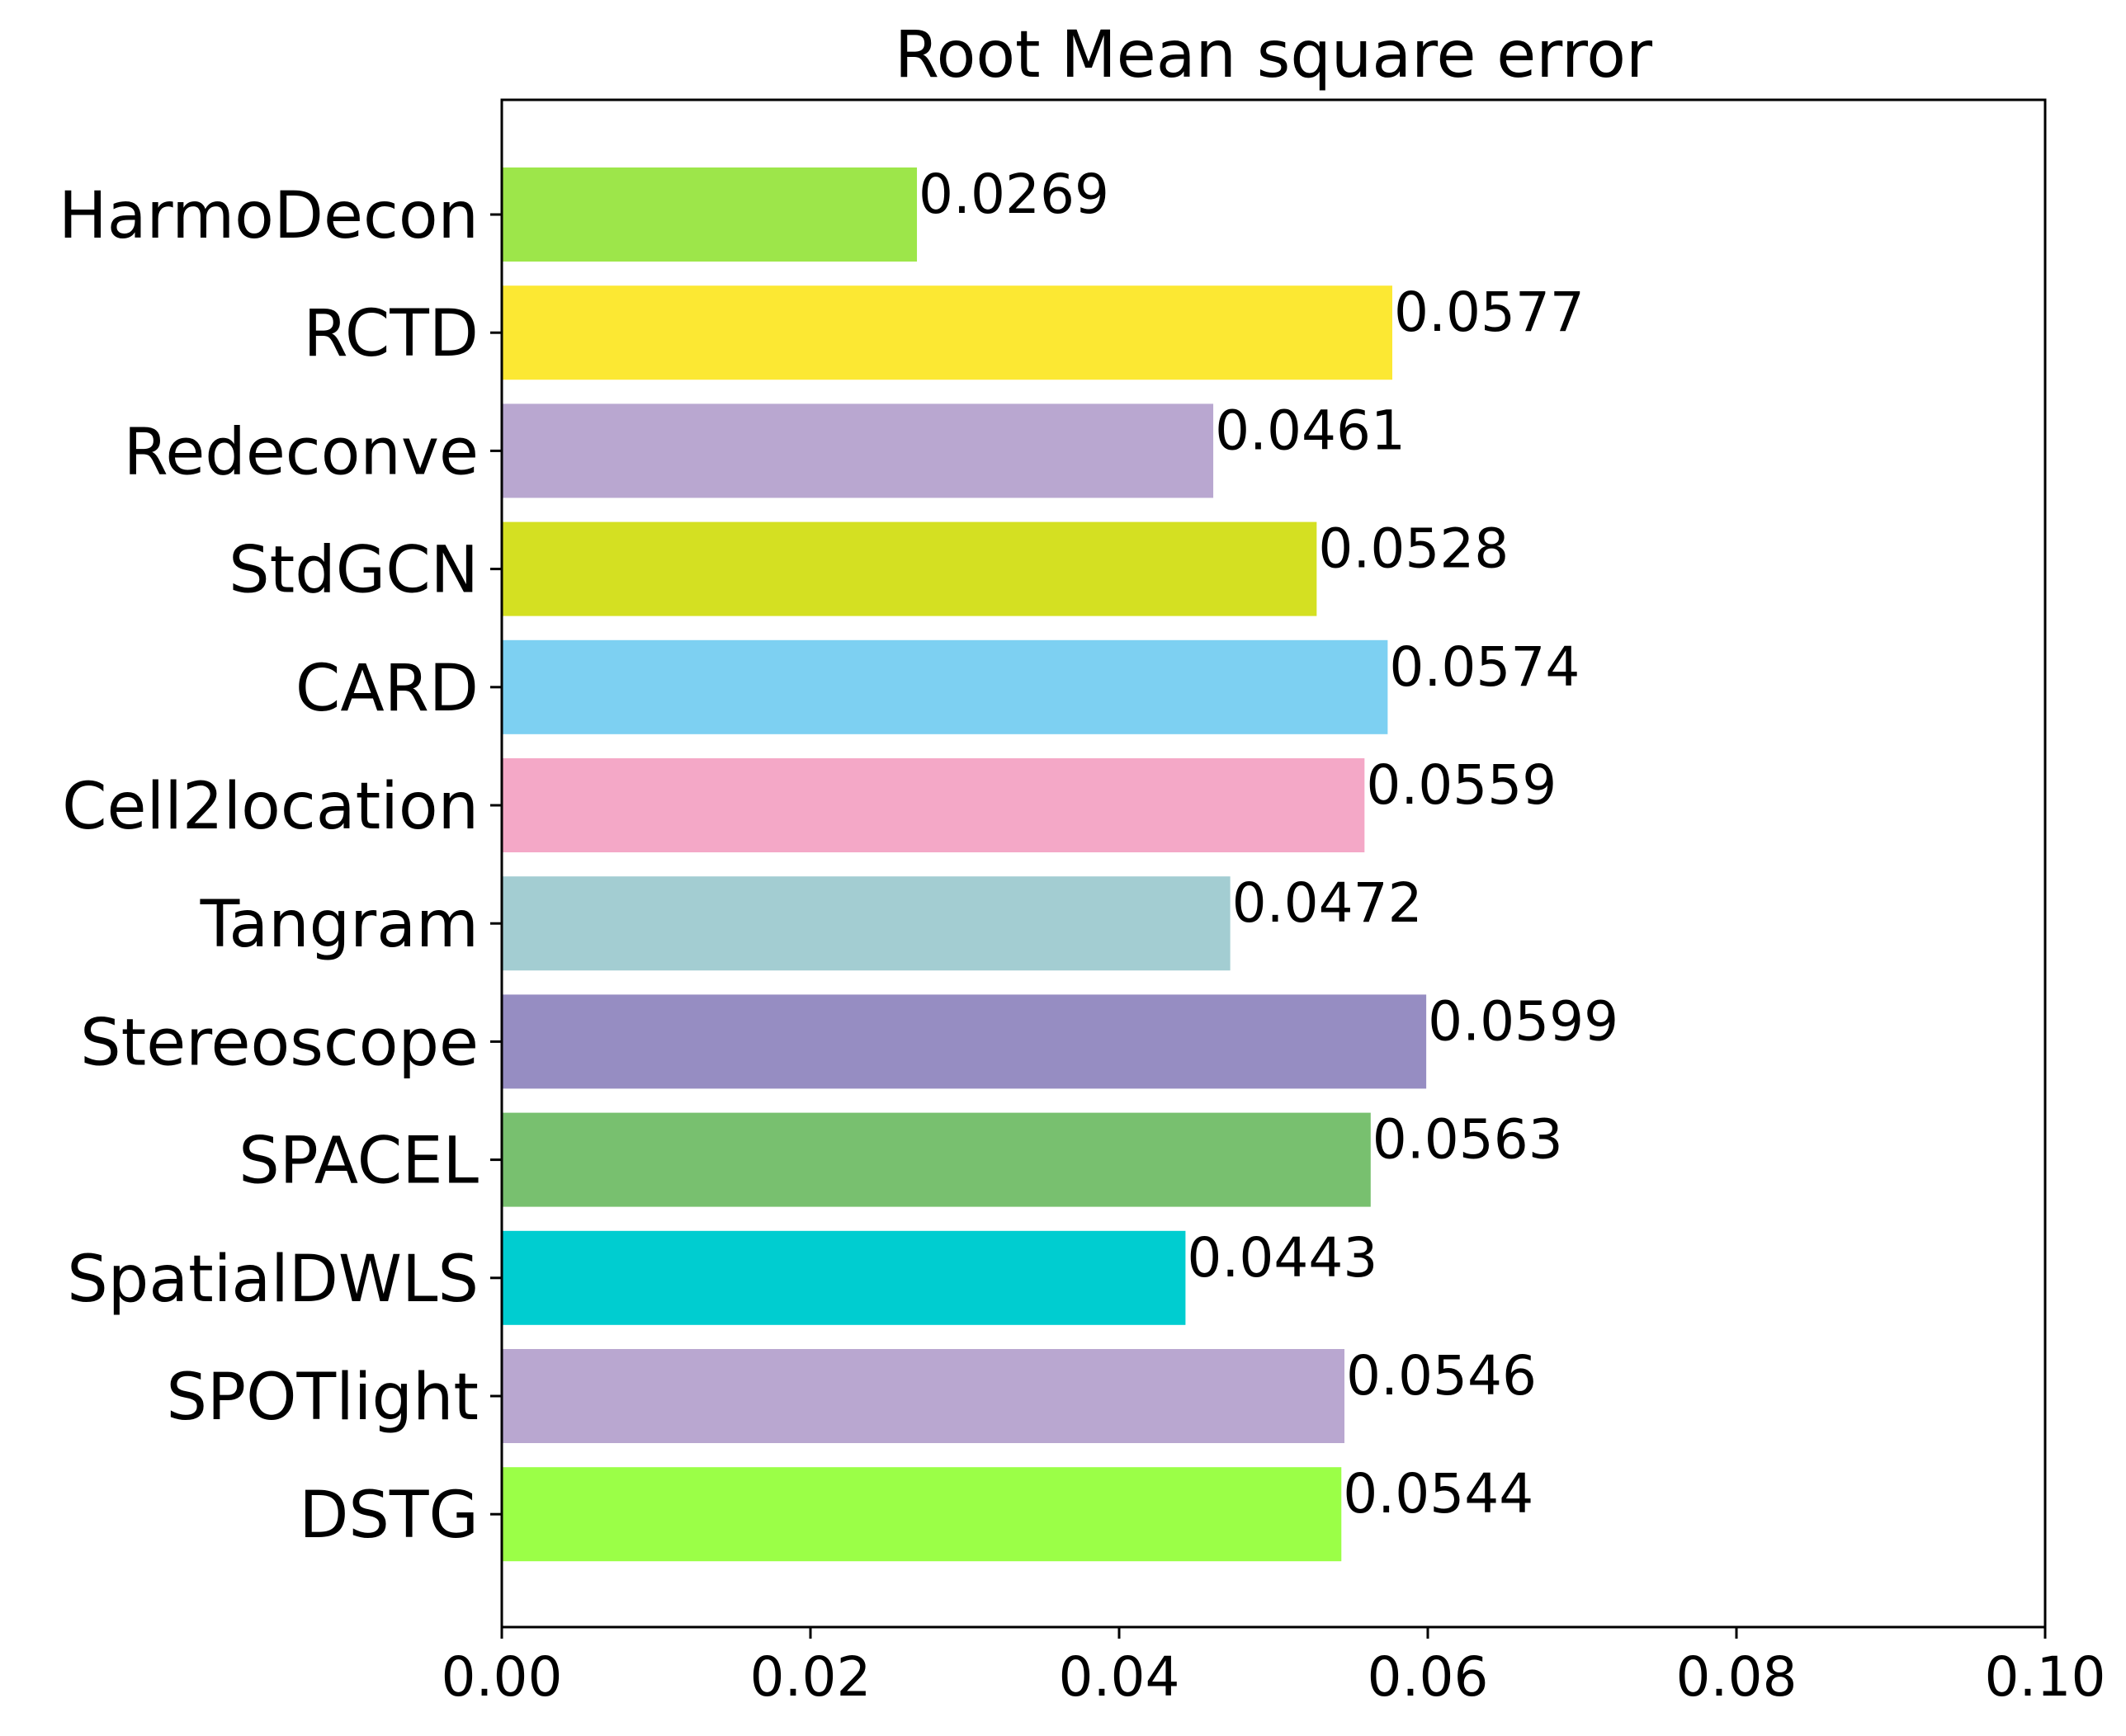  Describe the element at coordinates (354, 571) in the screenshot. I see `y-tick-label-stdgcn: StdGCN` at that location.